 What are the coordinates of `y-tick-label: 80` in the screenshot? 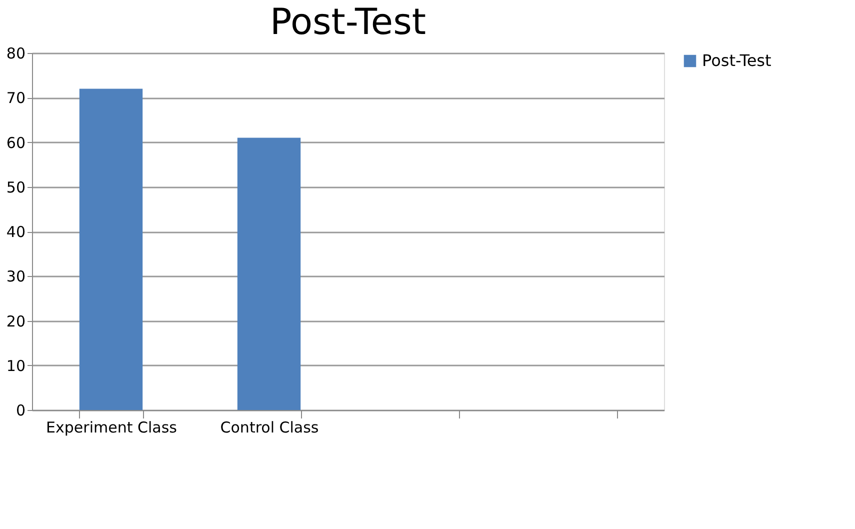 It's located at (16, 53).